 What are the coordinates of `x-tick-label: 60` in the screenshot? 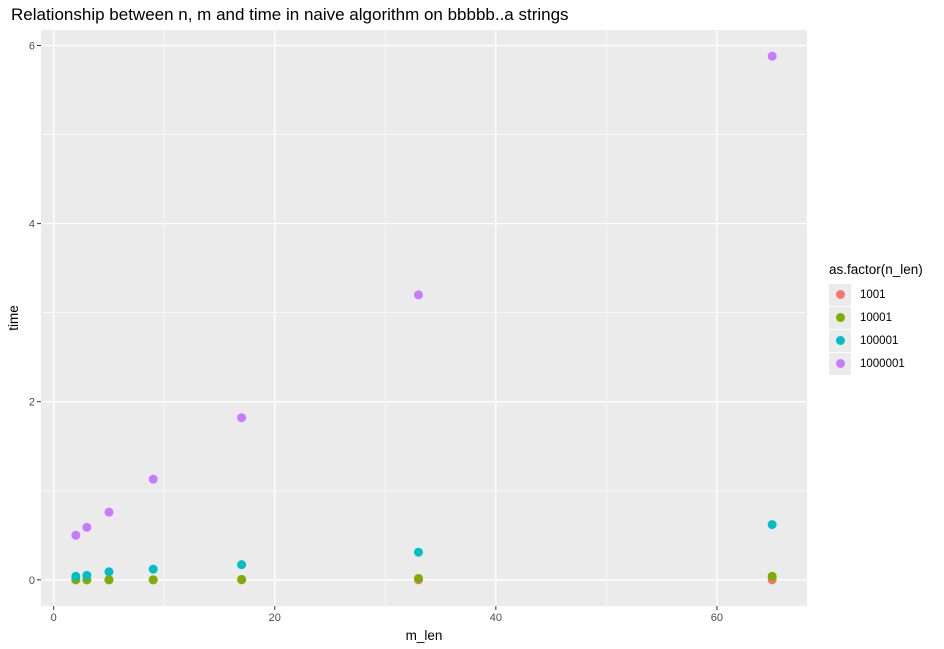 It's located at (717, 618).